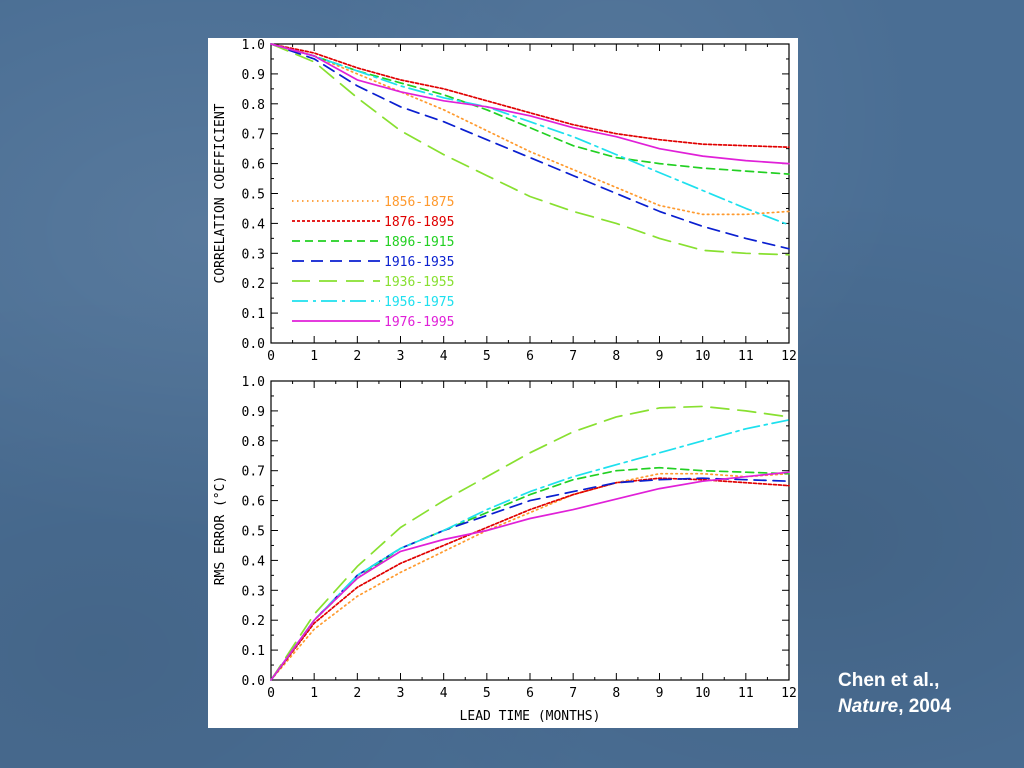 This screenshot has height=768, width=1024. Describe the element at coordinates (530, 716) in the screenshot. I see `x-axis-label: LEAD TIME (MONTHS)` at that location.